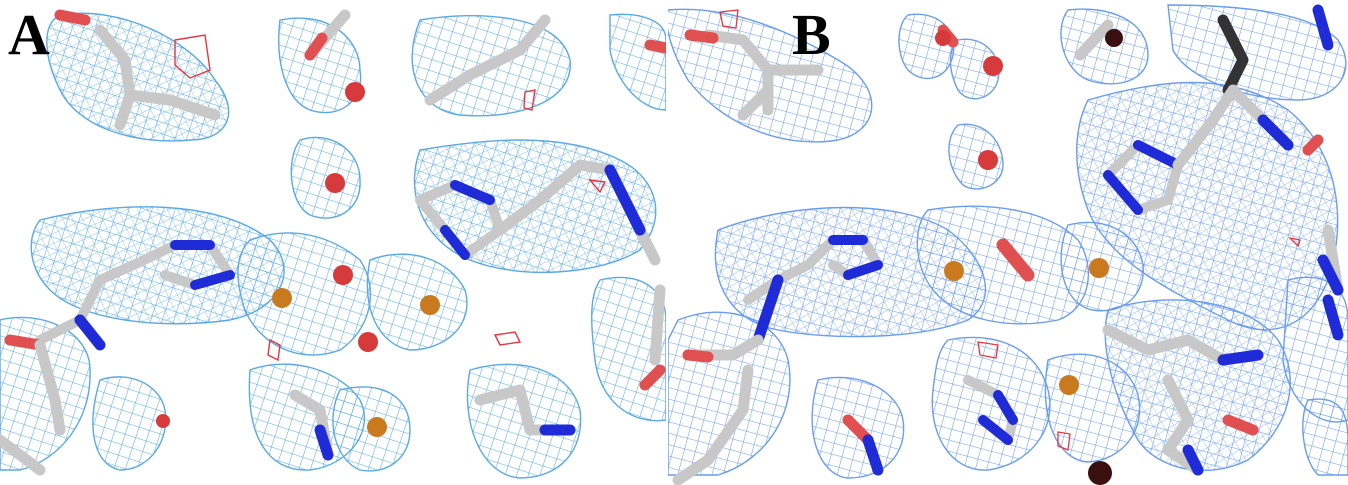 Image resolution: width=1348 pixels, height=485 pixels. I want to click on panel-a-label: A, so click(29, 34).